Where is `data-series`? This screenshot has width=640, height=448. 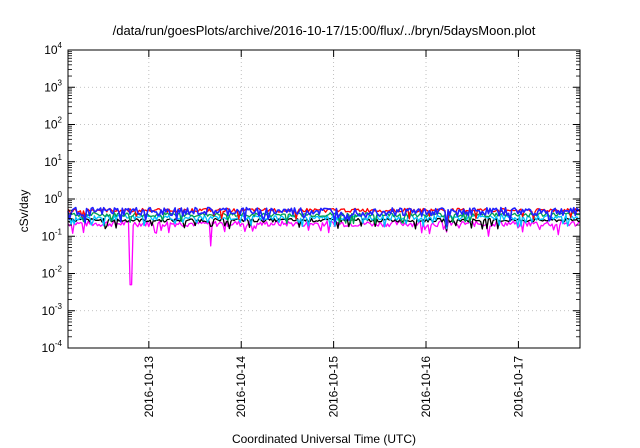
data-series is located at coordinates (324, 246).